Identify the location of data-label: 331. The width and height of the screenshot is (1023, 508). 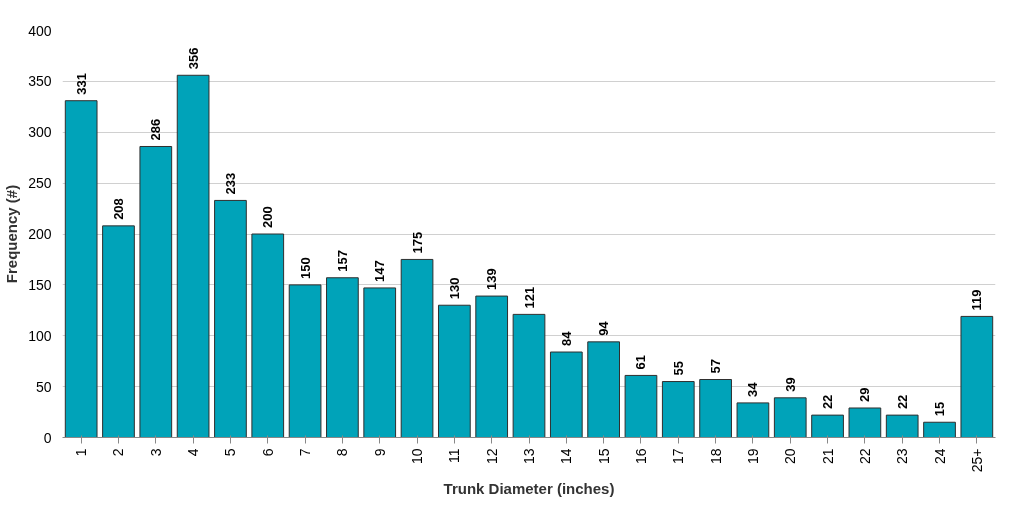
(81, 84).